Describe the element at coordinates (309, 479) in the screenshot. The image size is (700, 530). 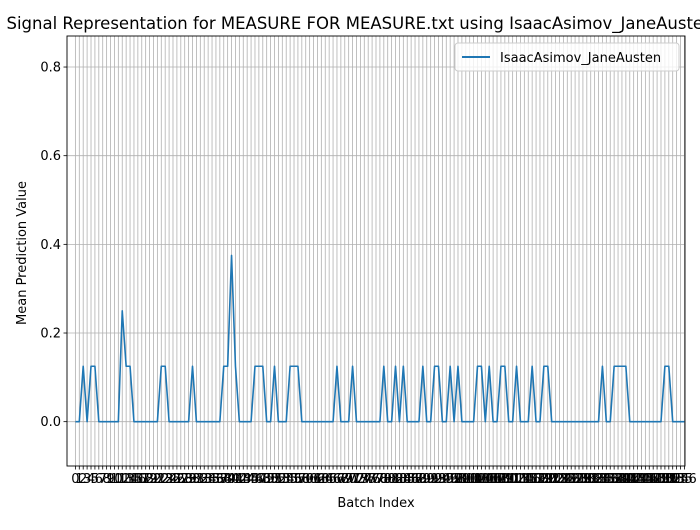
I see `x-tick-label: 60` at that location.